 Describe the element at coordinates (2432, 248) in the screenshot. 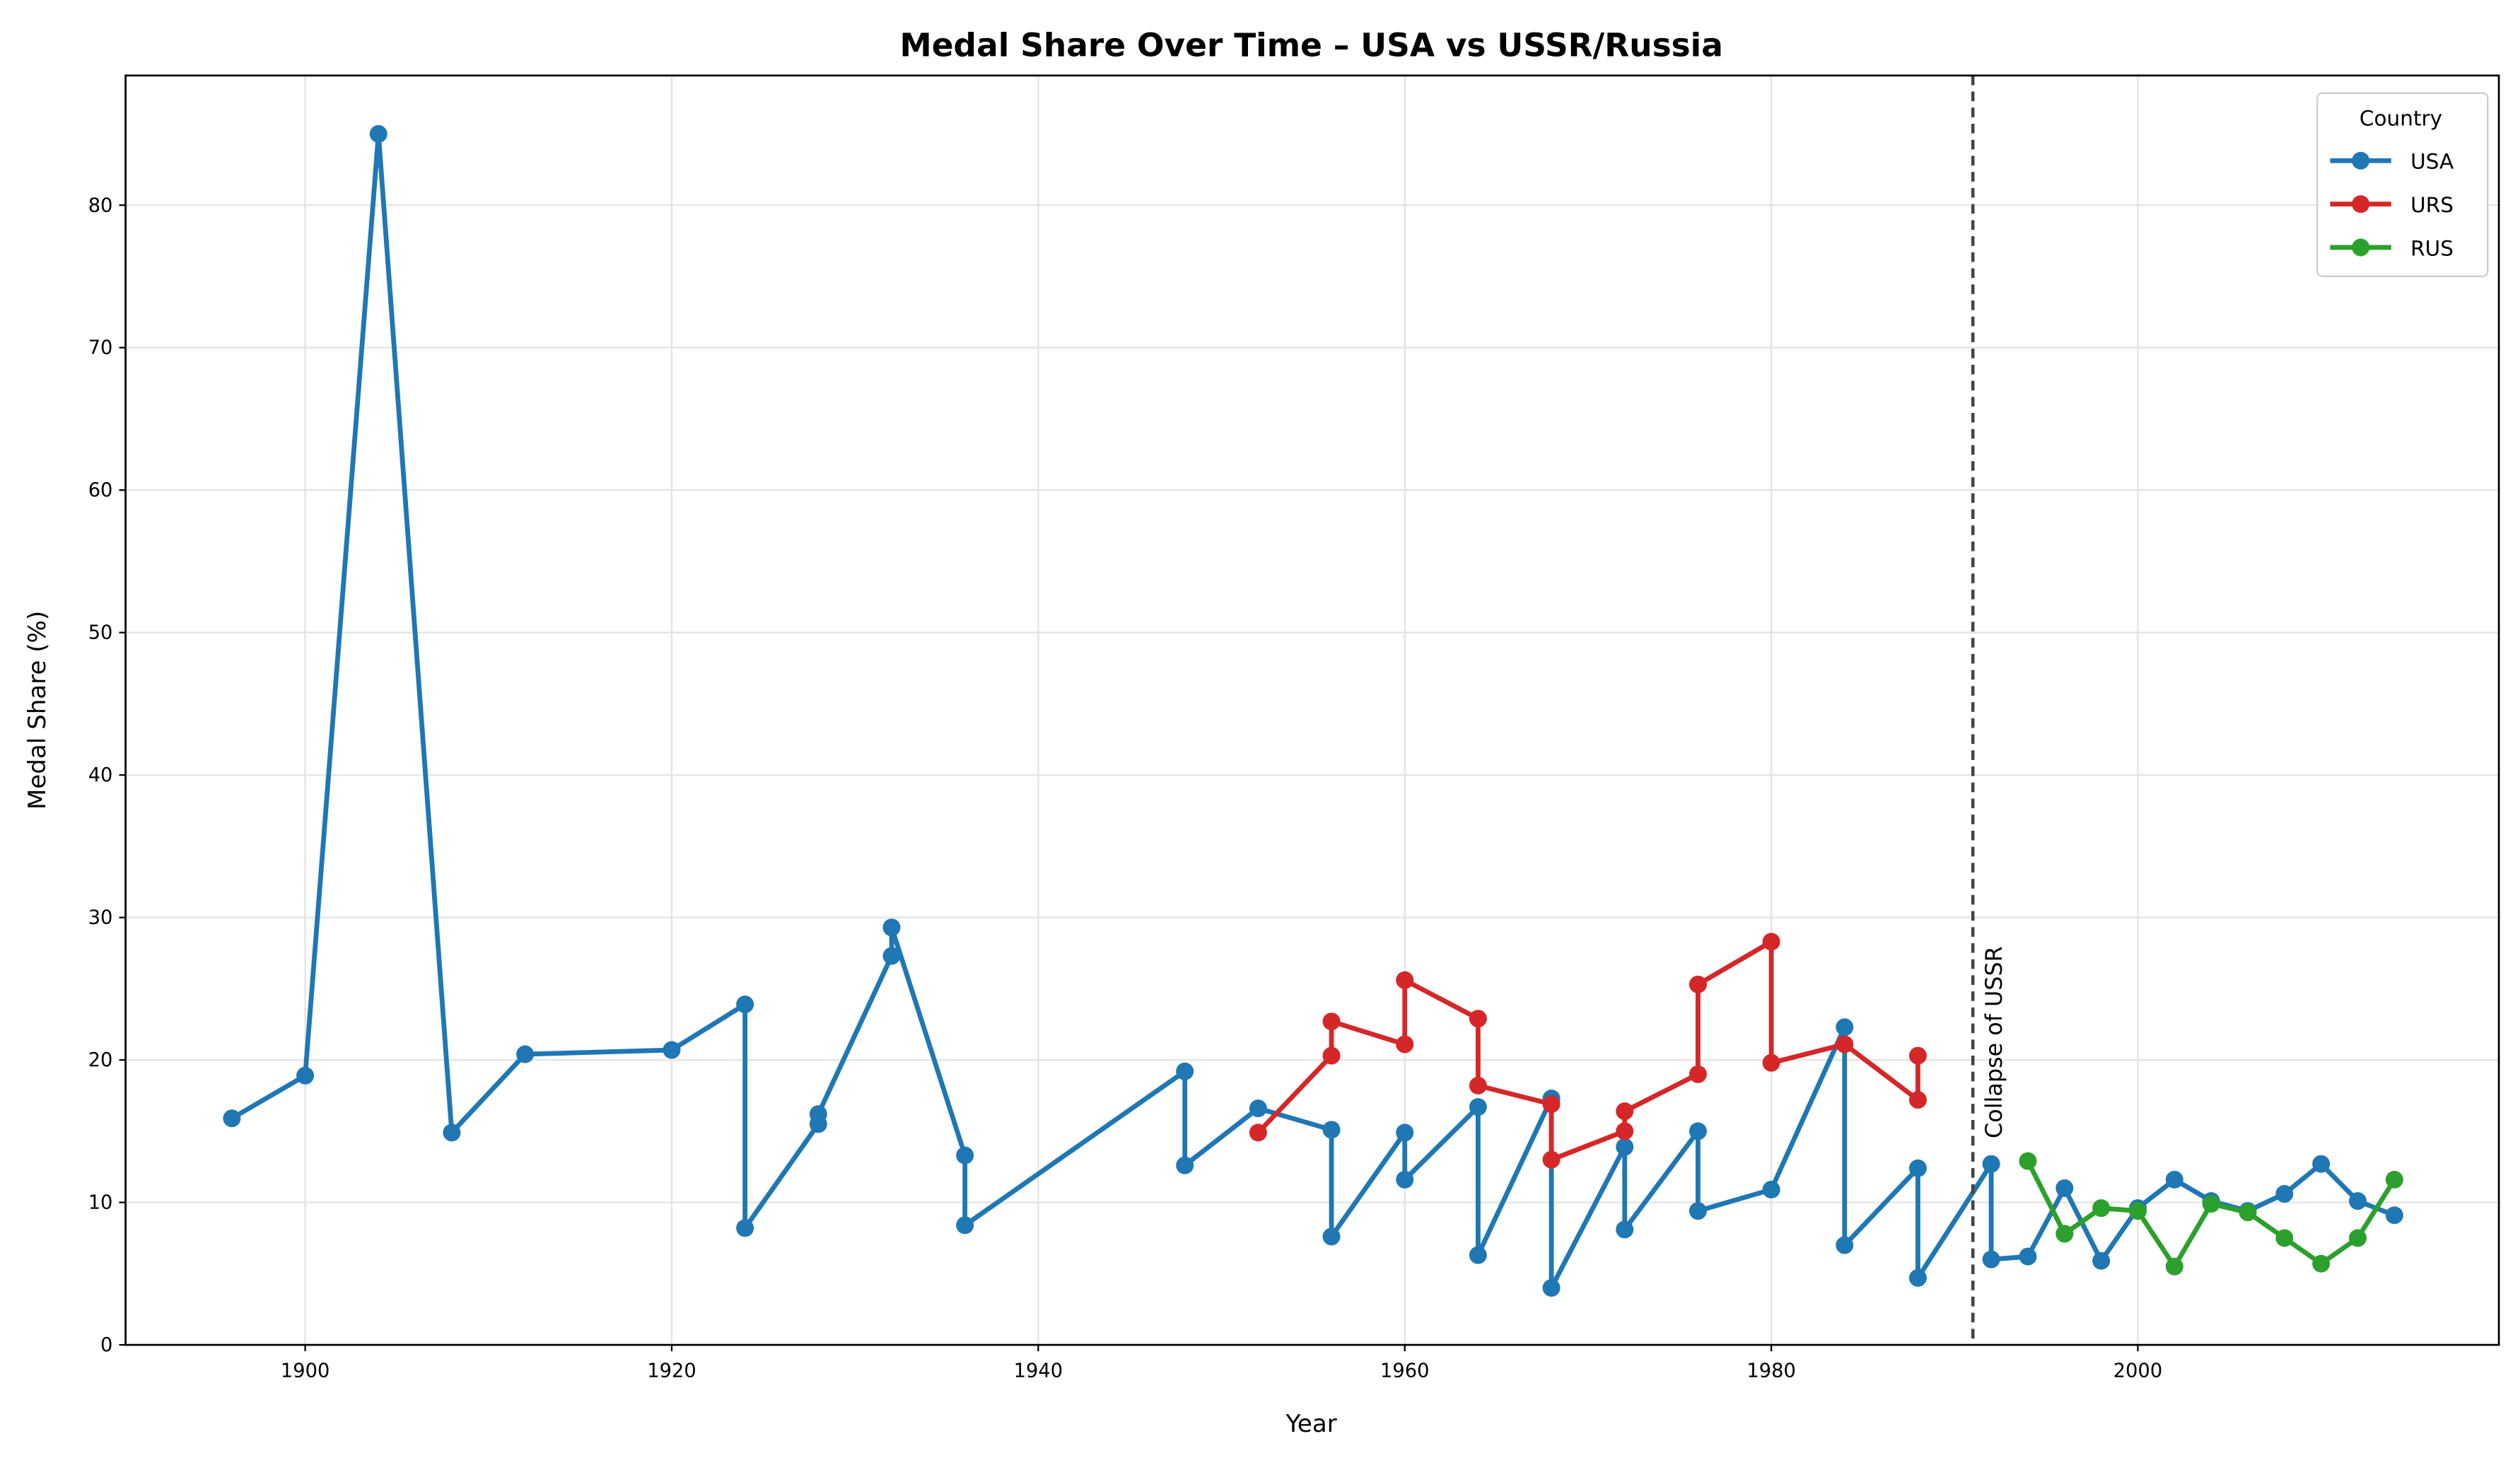

I see `legend-label: RUS` at that location.